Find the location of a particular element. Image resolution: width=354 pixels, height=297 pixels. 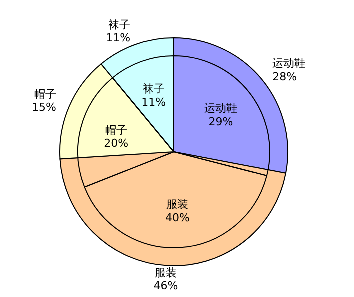

data-label: 15% is located at coordinates (44, 107).